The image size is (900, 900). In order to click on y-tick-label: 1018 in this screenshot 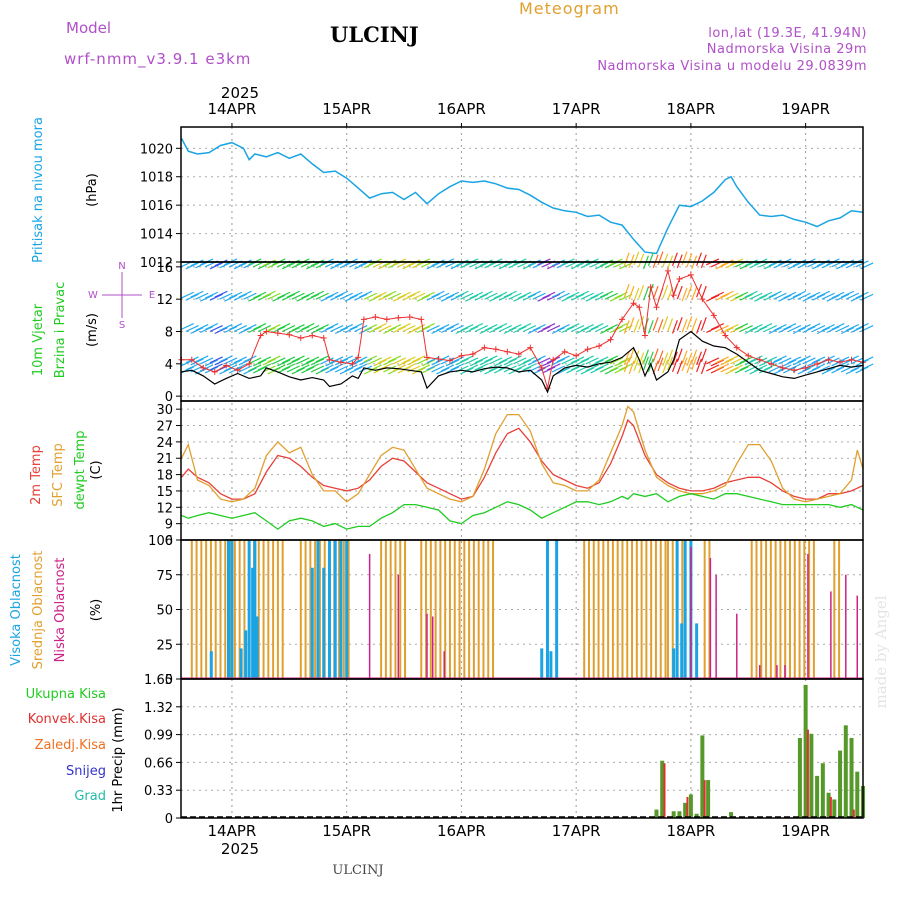, I will do `click(156, 178)`.